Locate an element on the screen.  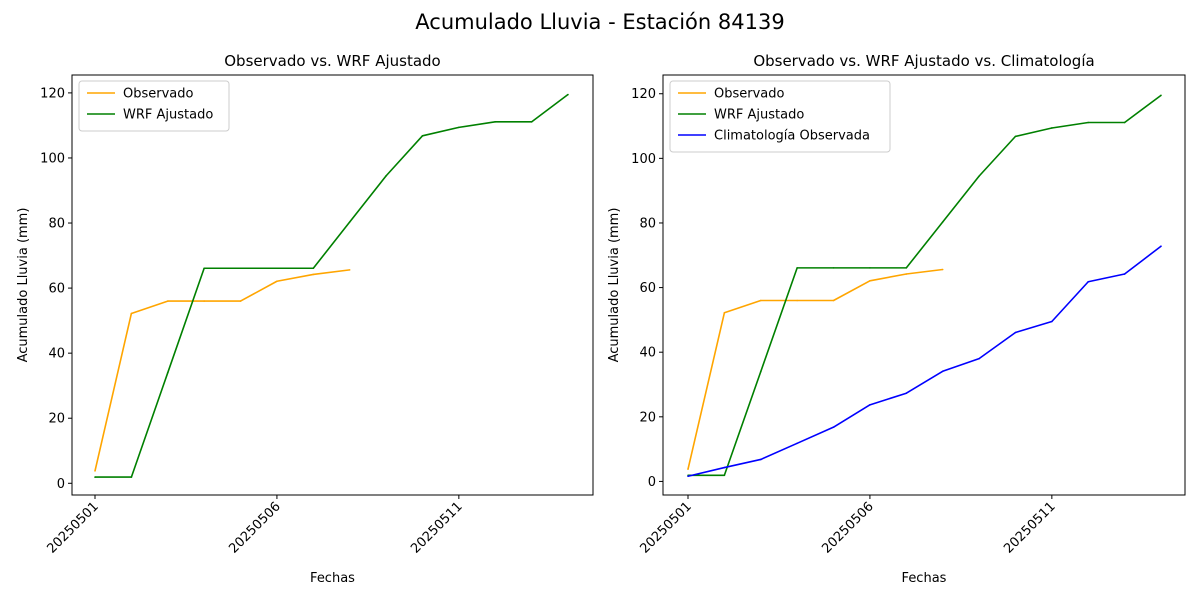
x-tick-label: 20250511 is located at coordinates (1029, 527).